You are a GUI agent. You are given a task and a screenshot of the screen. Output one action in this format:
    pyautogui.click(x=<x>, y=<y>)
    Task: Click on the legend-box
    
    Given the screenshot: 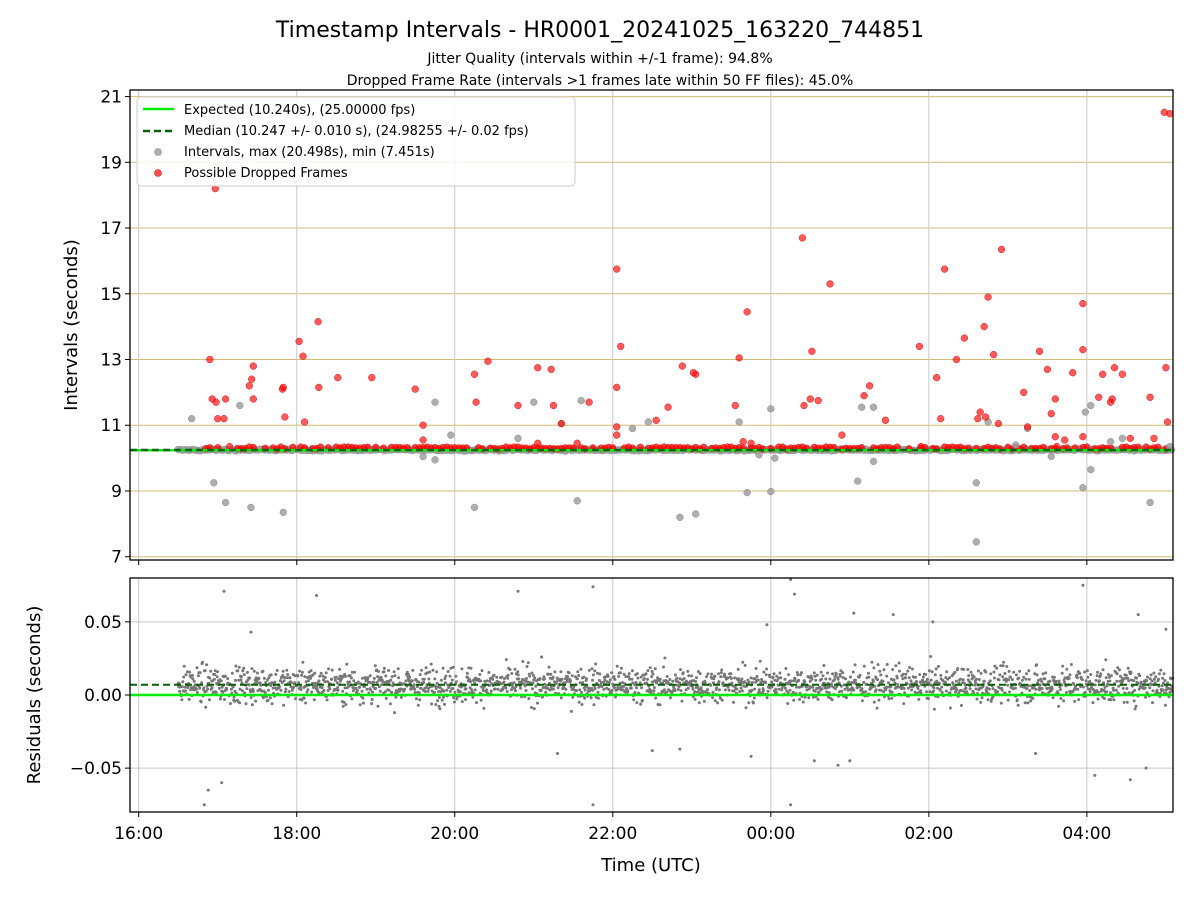 What is the action you would take?
    pyautogui.click(x=356, y=141)
    